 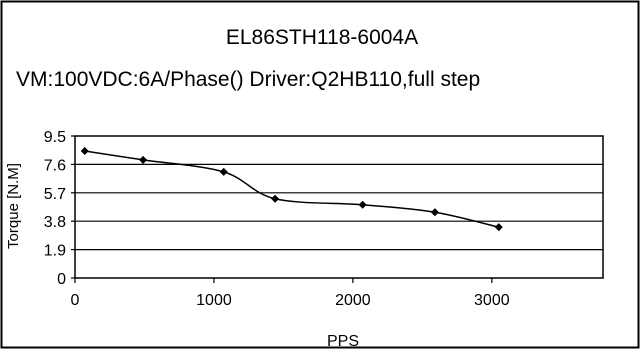 What do you see at coordinates (55, 165) in the screenshot?
I see `y-tick-label-4: 7.6` at bounding box center [55, 165].